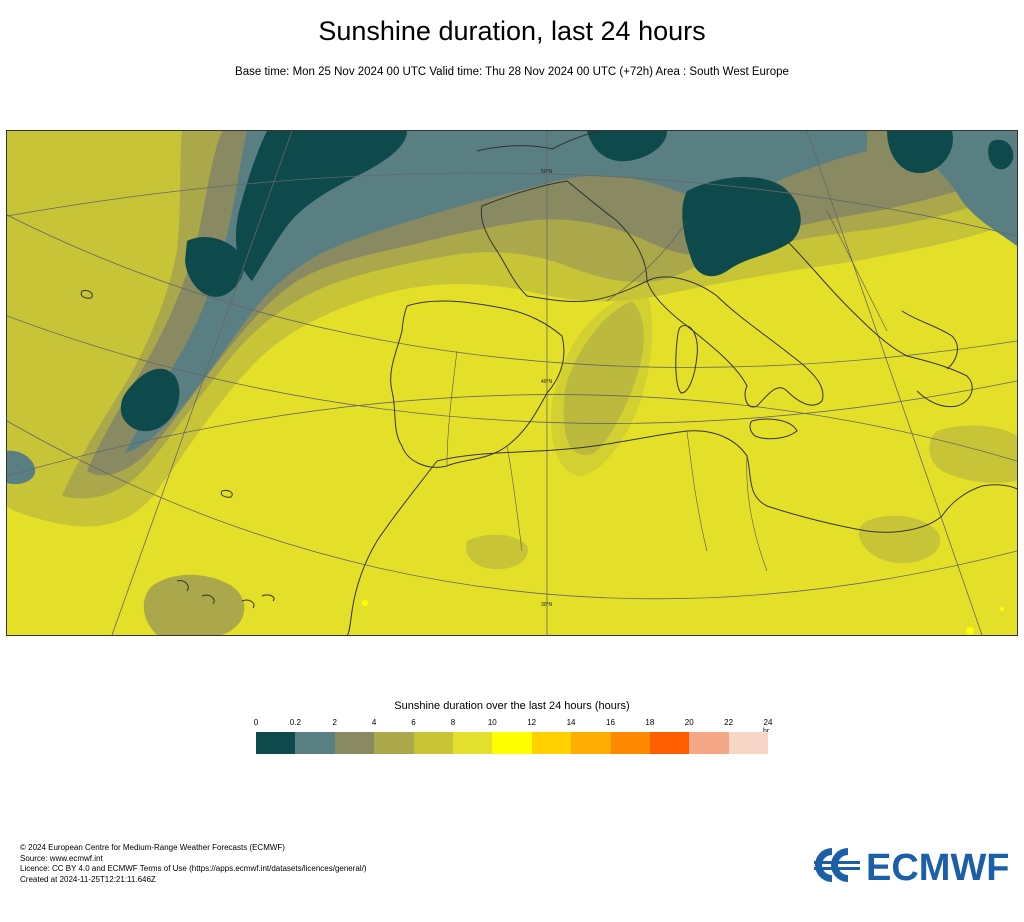  Describe the element at coordinates (689, 722) in the screenshot. I see `legend-tick-label: 20` at that location.